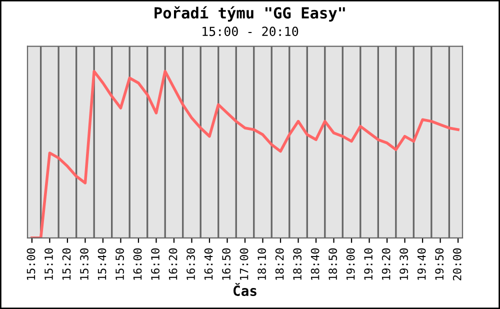 The width and height of the screenshot is (500, 309). Describe the element at coordinates (155, 264) in the screenshot. I see `x-tick-label: 16:10` at that location.